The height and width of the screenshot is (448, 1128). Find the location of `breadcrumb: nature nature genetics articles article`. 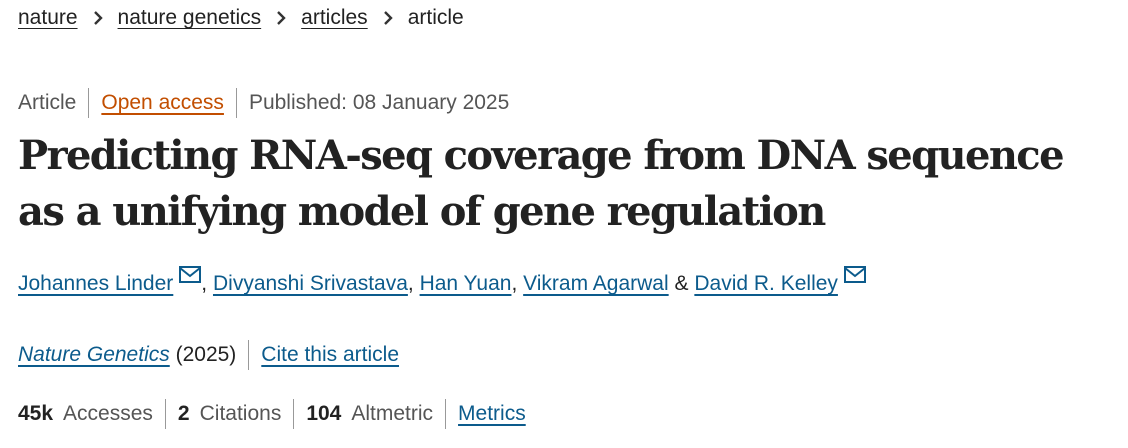

breadcrumb: nature nature genetics articles article is located at coordinates (241, 18).